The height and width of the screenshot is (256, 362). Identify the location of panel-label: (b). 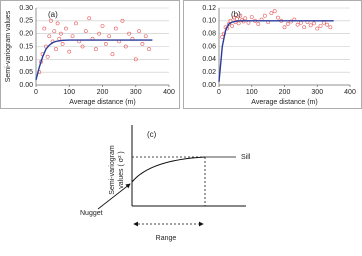
(236, 14).